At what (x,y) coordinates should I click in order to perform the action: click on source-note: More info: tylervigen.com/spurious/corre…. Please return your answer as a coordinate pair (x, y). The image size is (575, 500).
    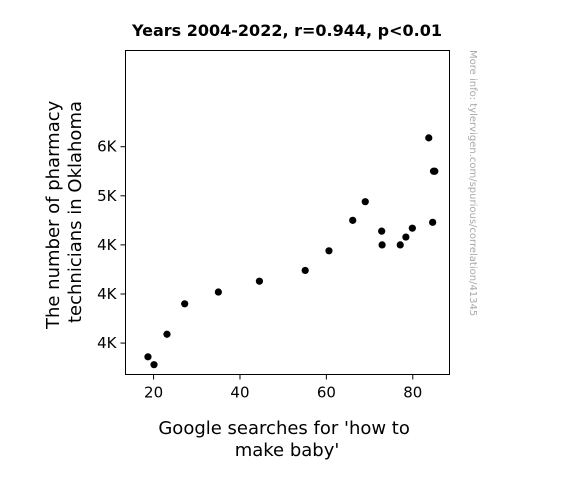
    Looking at the image, I should click on (472, 183).